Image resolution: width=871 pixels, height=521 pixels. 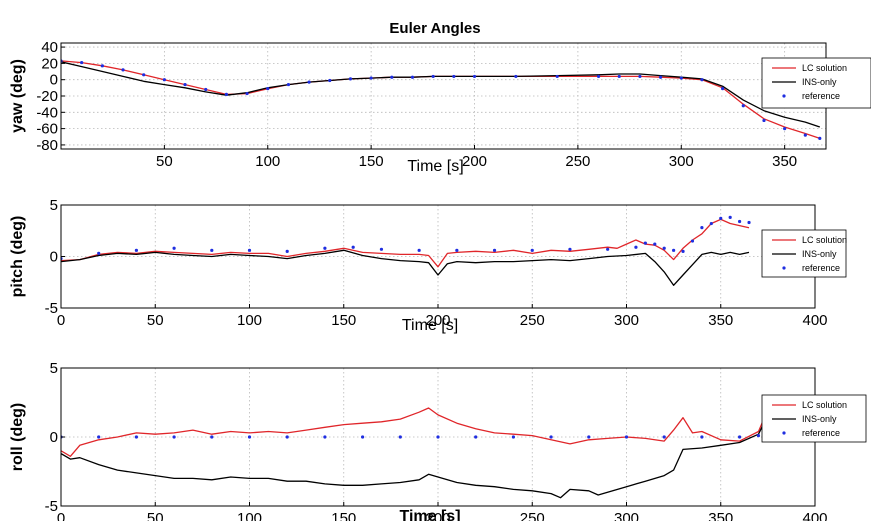 I want to click on y-tick-label: -5, so click(x=51, y=308).